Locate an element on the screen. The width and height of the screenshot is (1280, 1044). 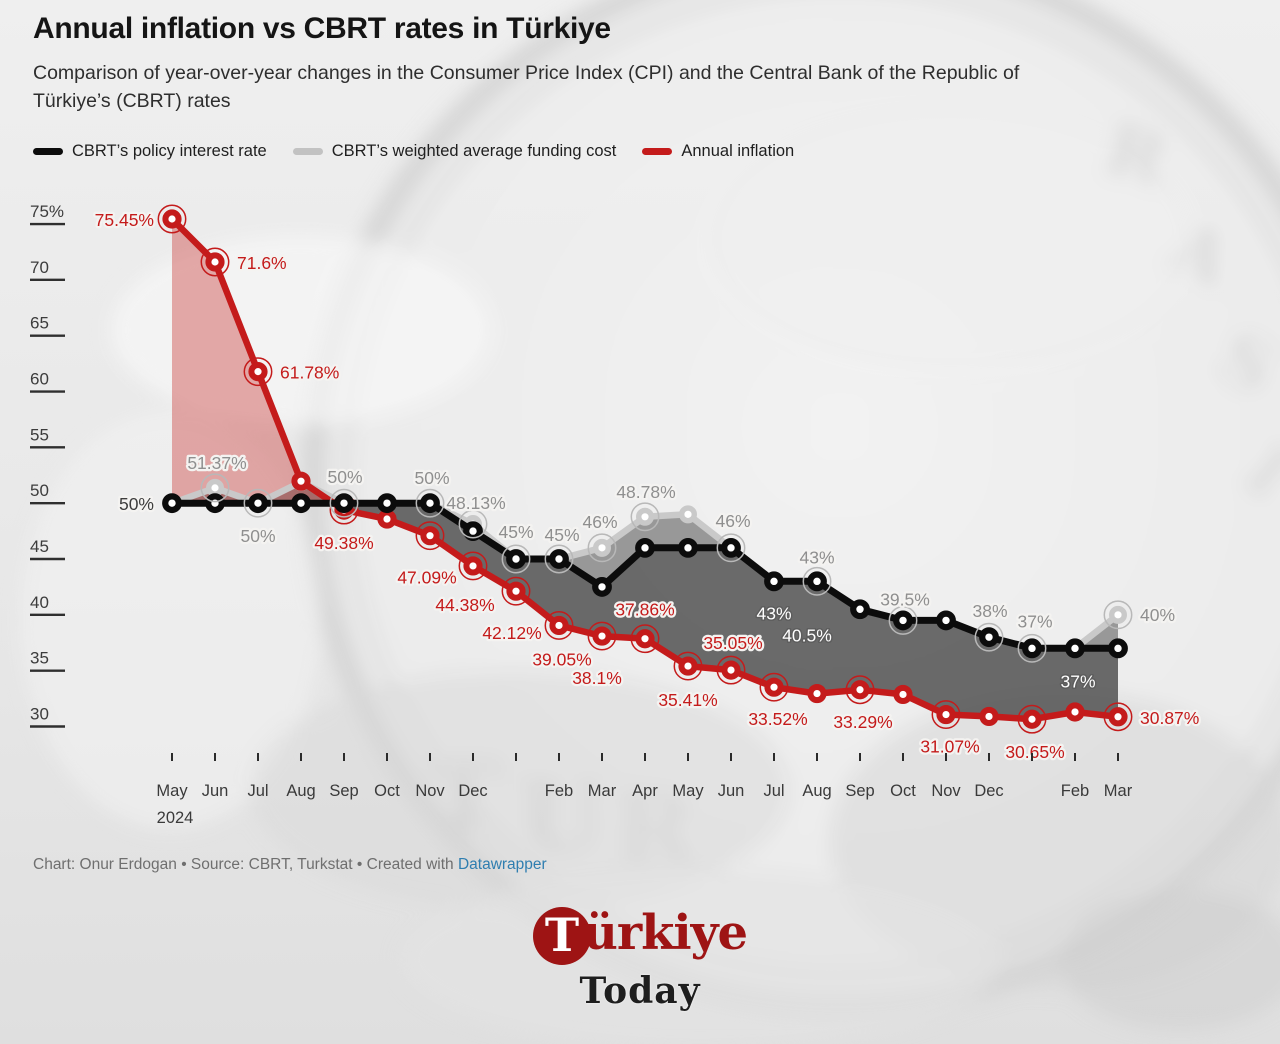
y-axis-tick-label: 35 is located at coordinates (39, 658).